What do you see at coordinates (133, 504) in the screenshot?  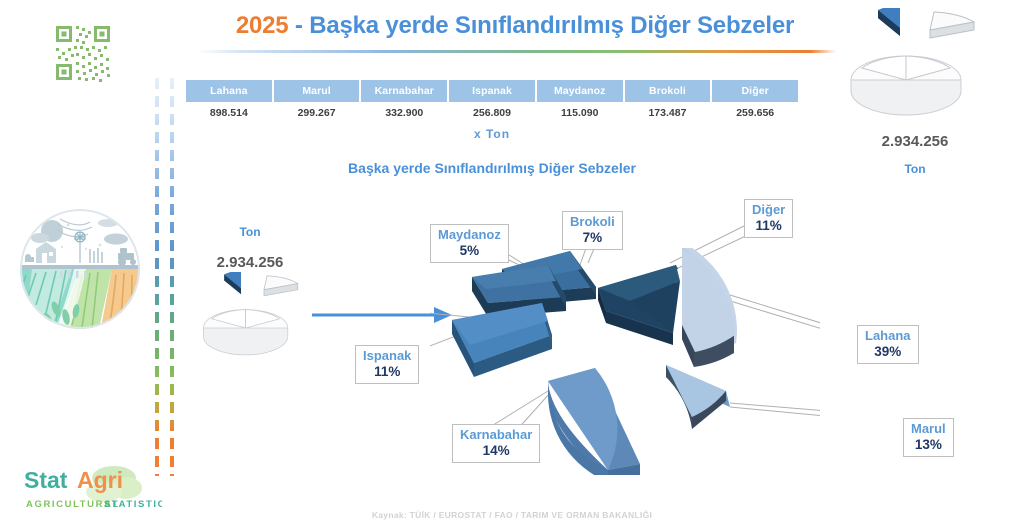 I see `logo-tagline-statistics: STATISTICS` at bounding box center [133, 504].